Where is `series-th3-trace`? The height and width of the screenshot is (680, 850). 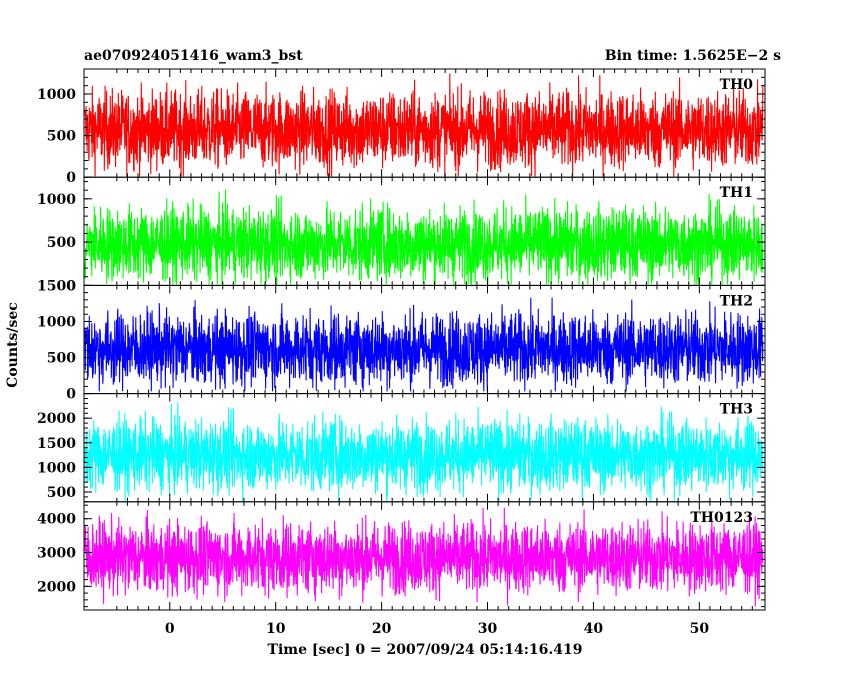 series-th3-trace is located at coordinates (424, 452).